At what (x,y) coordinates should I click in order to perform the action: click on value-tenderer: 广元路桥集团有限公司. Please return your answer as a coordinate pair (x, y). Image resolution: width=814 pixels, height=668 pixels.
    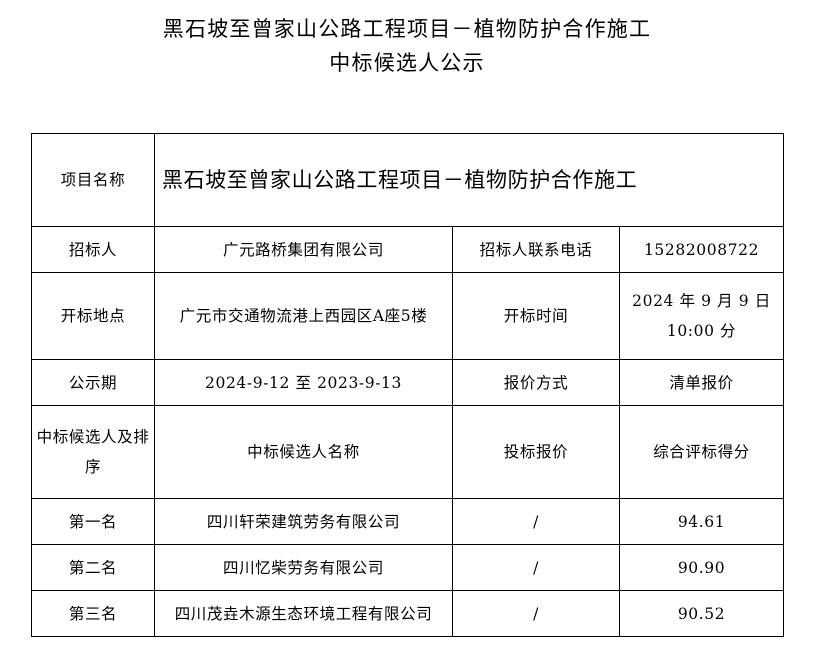
    Looking at the image, I should click on (303, 249).